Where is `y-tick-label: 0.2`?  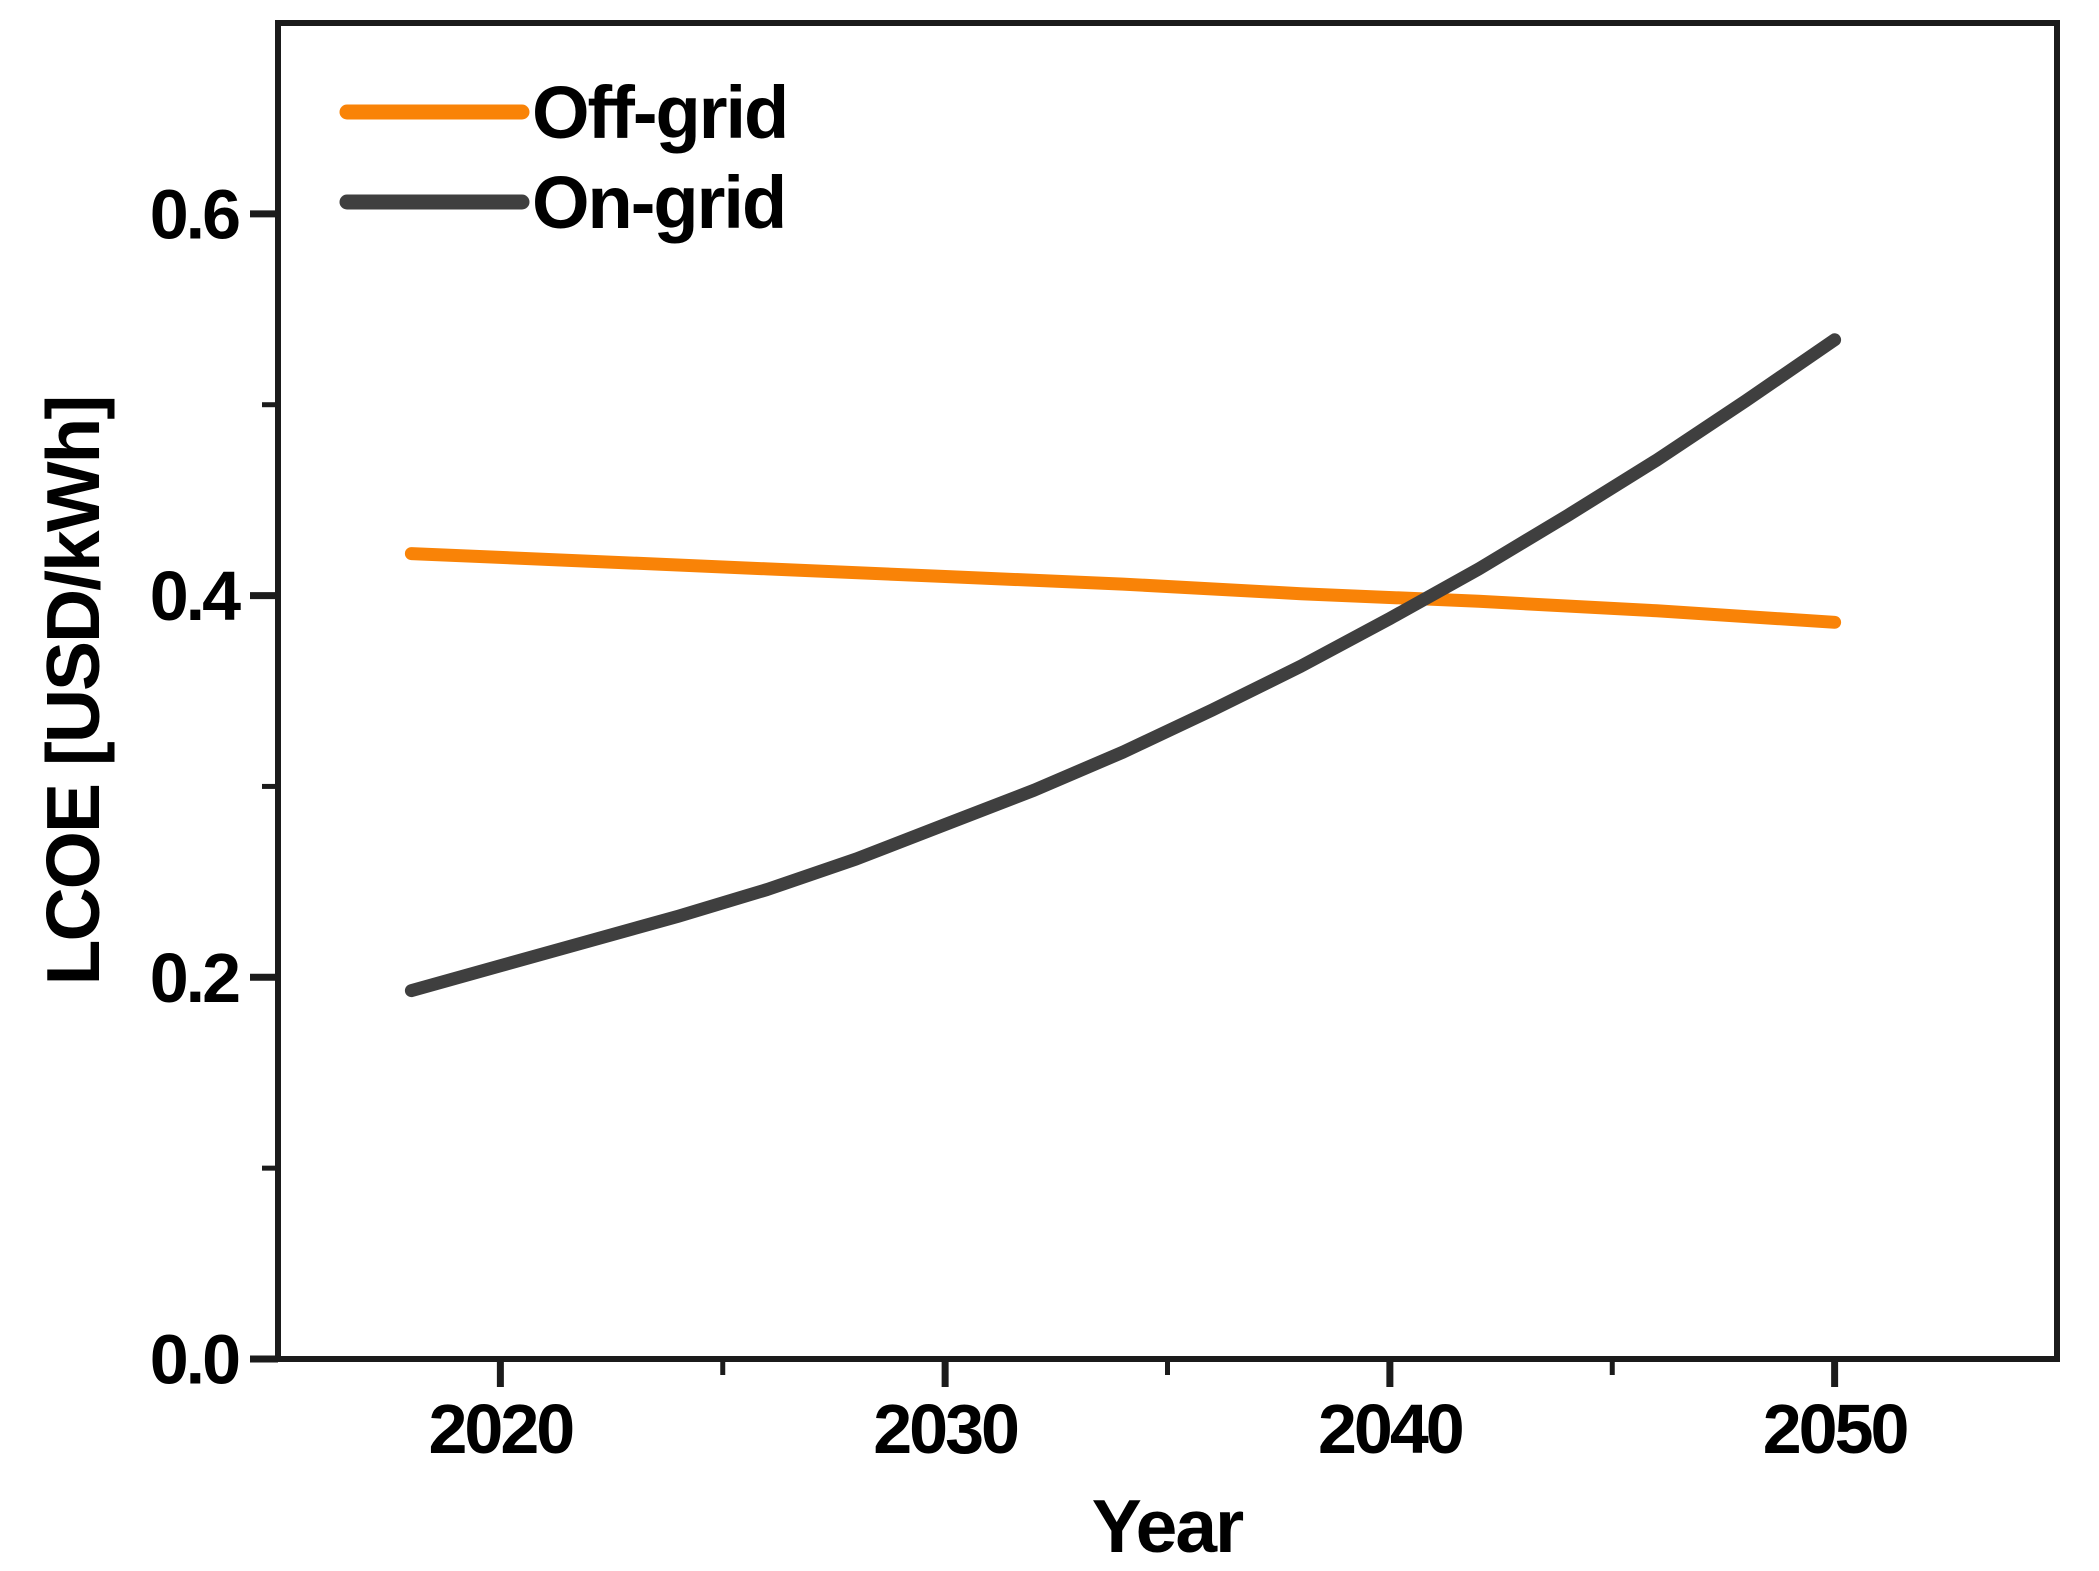 y-tick-label: 0.2 is located at coordinates (194, 978).